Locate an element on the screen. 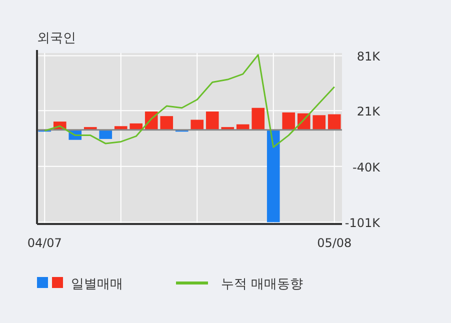 The height and width of the screenshot is (323, 451). y-tick-label: -101K is located at coordinates (363, 223).